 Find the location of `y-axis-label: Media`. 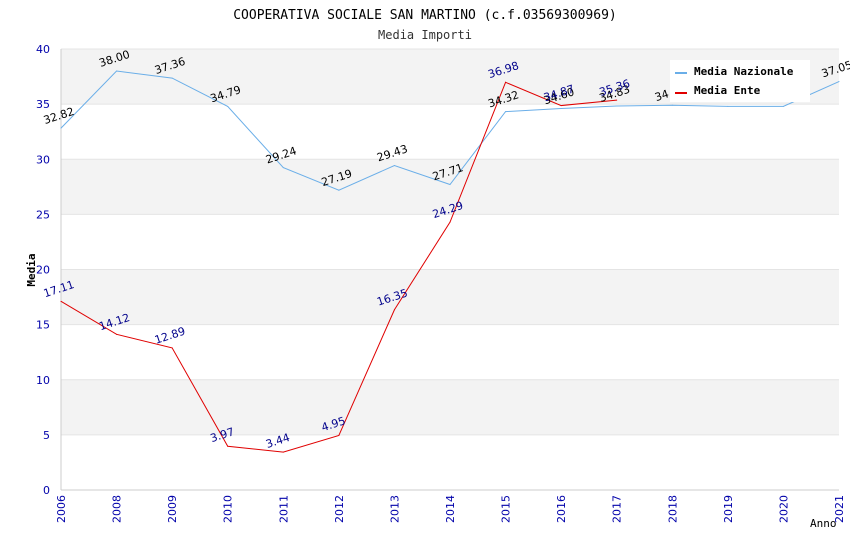

y-axis-label: Media is located at coordinates (31, 269).